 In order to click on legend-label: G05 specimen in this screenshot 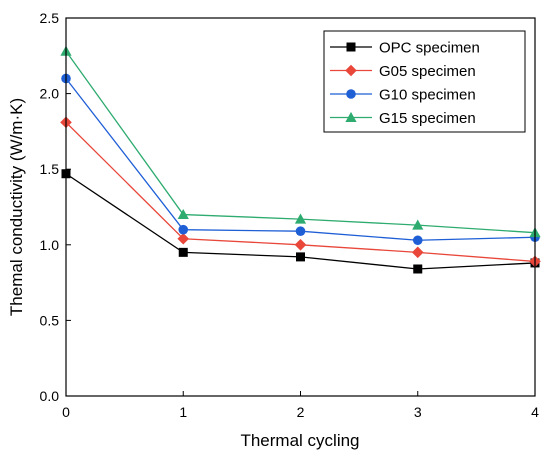, I will do `click(427, 71)`.